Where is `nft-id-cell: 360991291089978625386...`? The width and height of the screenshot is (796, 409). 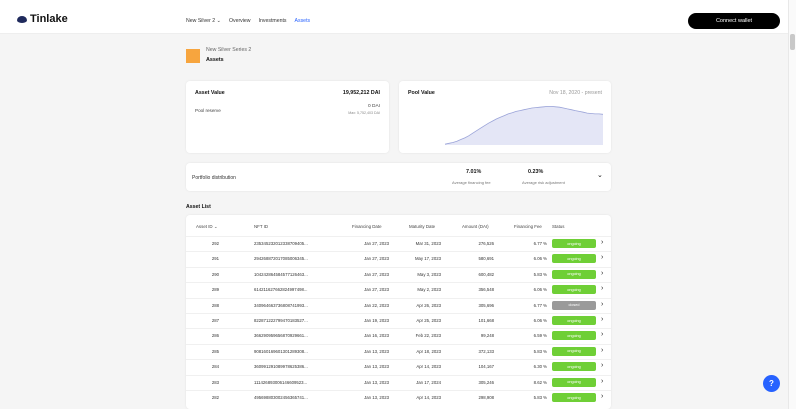
nft-id-cell: 360991291089978625386... is located at coordinates (281, 367).